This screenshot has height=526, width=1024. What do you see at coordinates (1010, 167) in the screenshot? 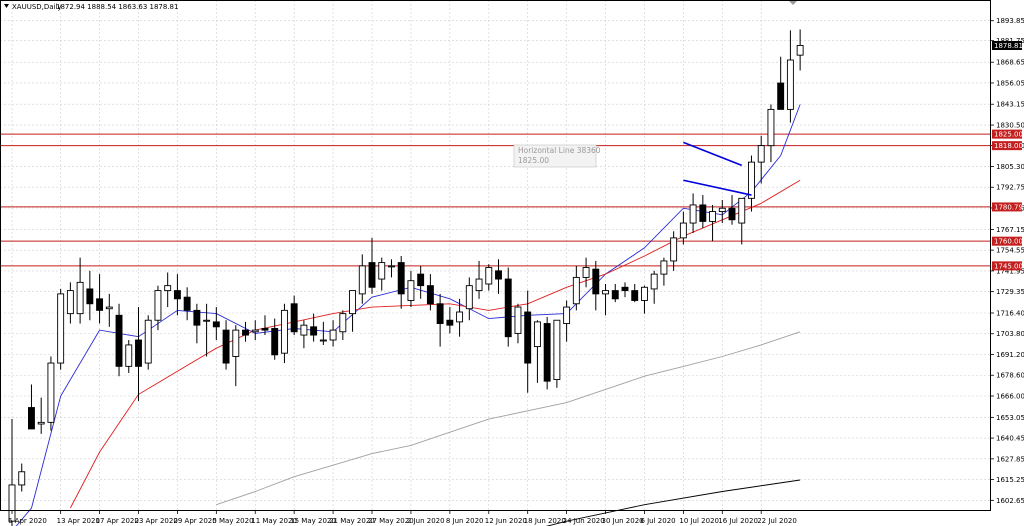
I see `y-tick-label: 1805.30` at bounding box center [1010, 167].